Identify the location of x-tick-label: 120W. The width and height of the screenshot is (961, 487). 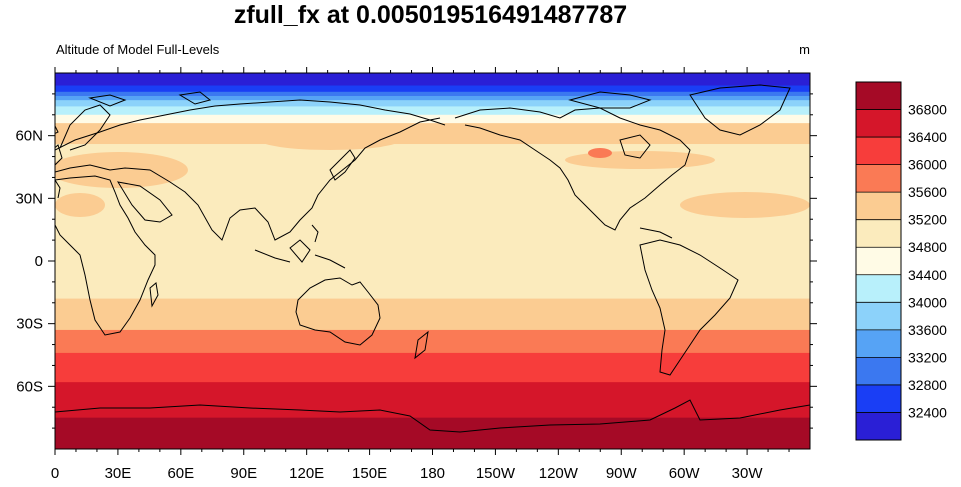
(559, 473).